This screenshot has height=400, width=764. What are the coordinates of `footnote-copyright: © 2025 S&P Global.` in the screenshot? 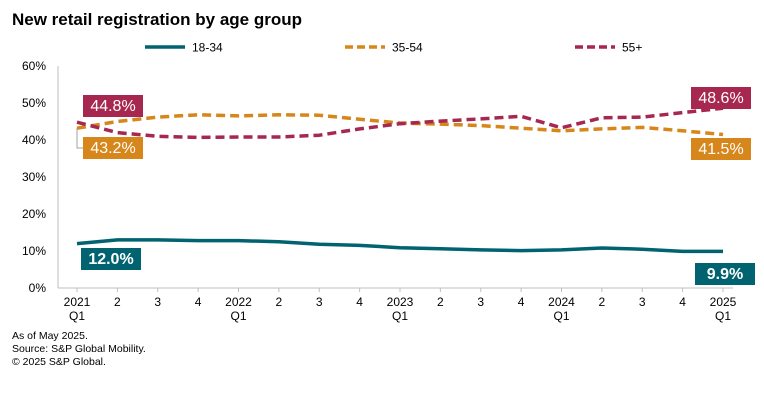 It's located at (59, 362).